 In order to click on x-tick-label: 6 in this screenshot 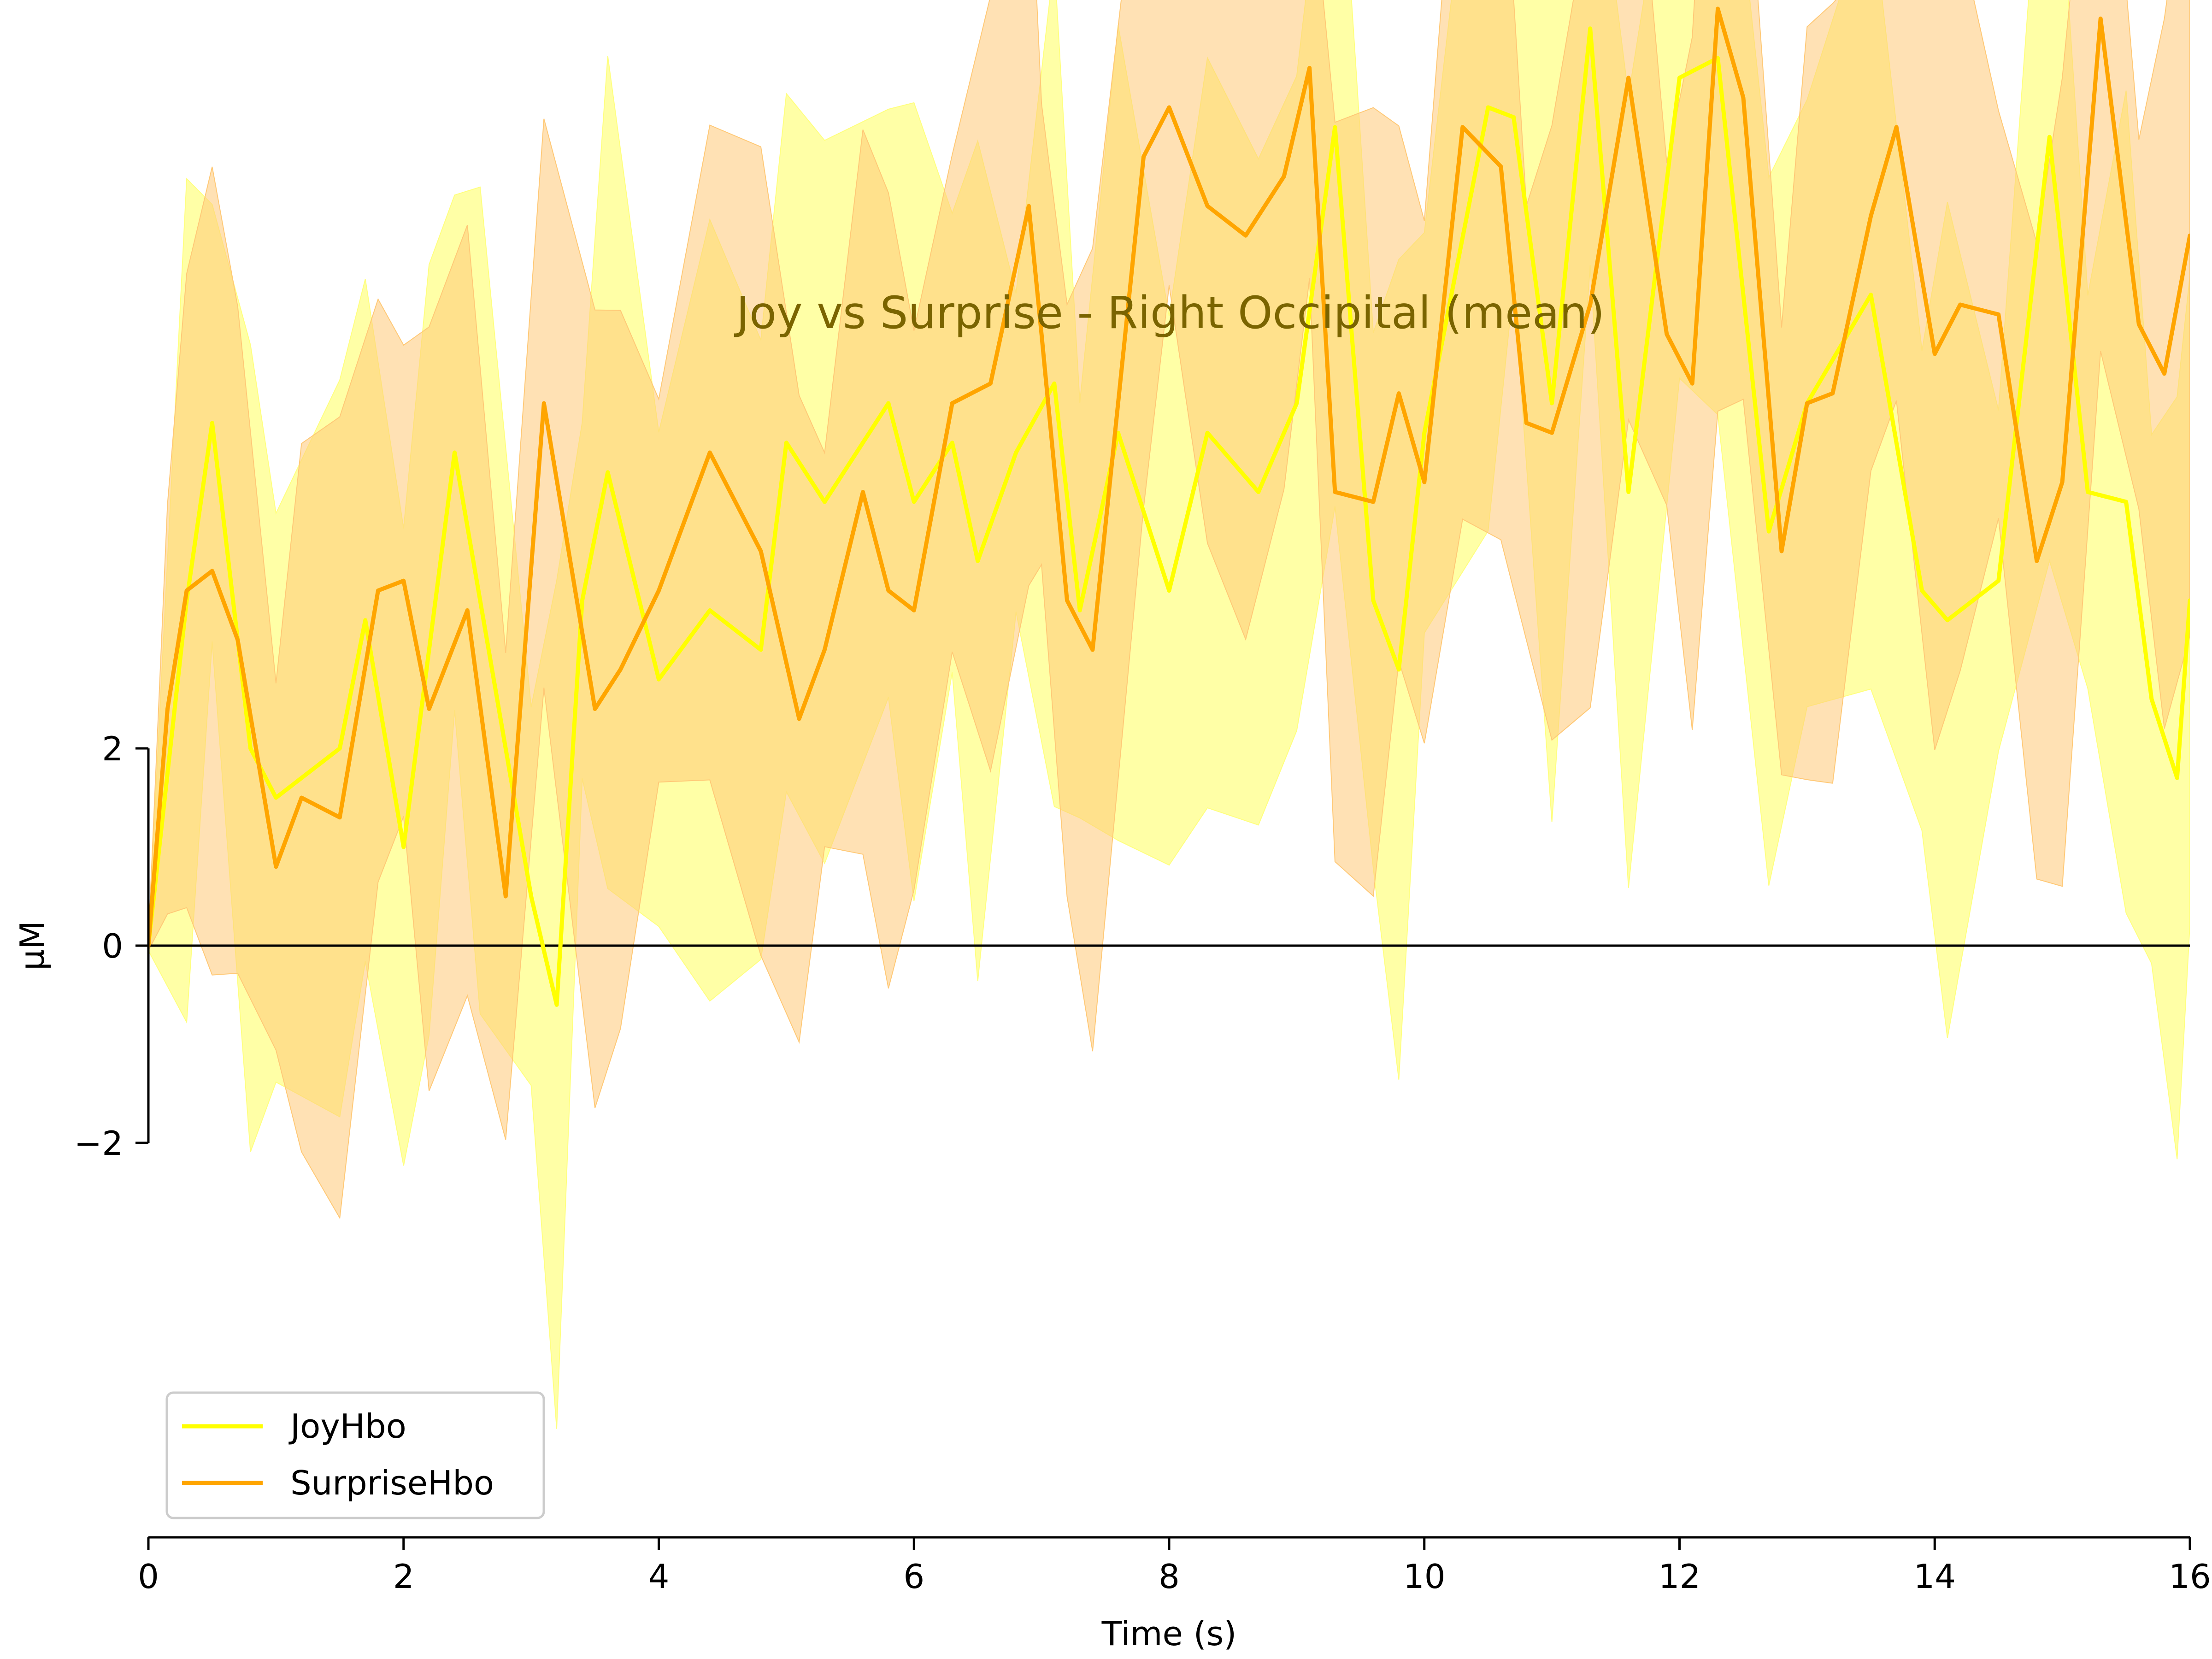, I will do `click(913, 1576)`.